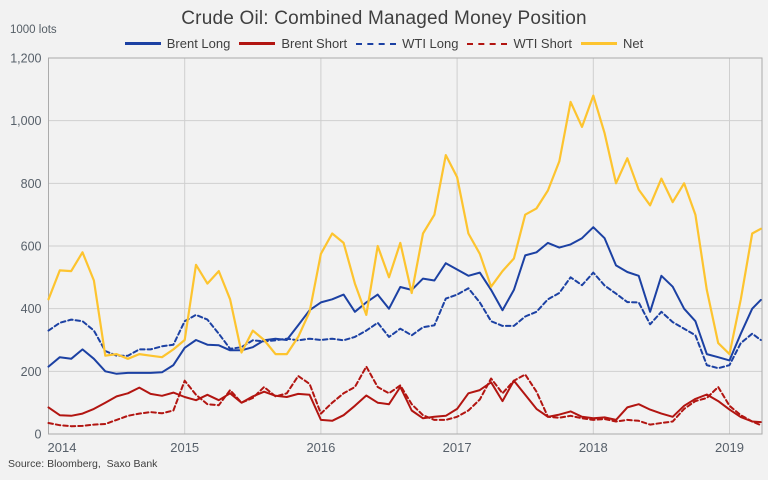  I want to click on legend-marker-wti-short, so click(487, 43).